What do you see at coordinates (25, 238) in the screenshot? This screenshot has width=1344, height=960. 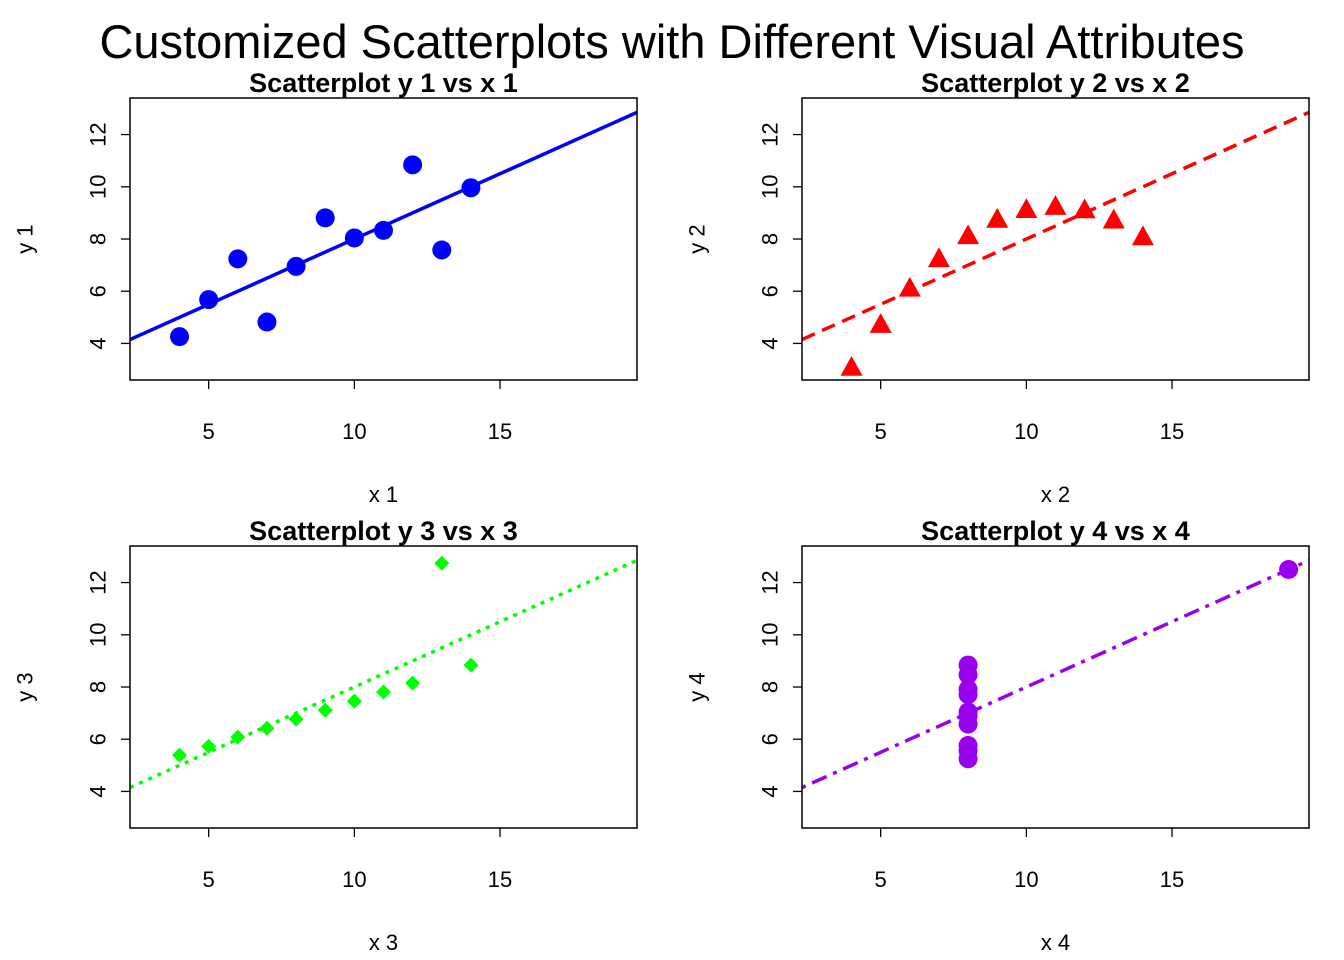 I see `y-axis-label: y 1` at bounding box center [25, 238].